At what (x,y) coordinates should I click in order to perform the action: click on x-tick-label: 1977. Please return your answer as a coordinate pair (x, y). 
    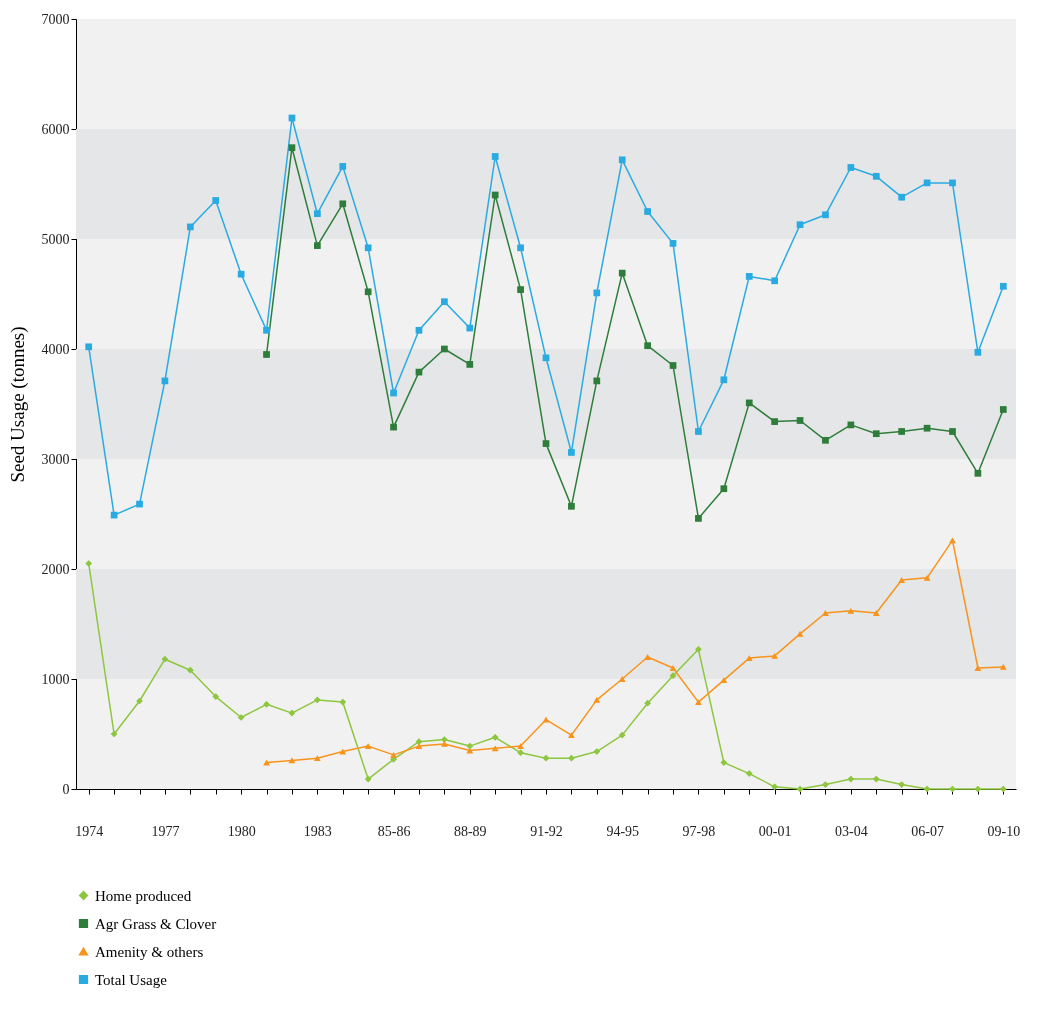
    Looking at the image, I should click on (165, 831).